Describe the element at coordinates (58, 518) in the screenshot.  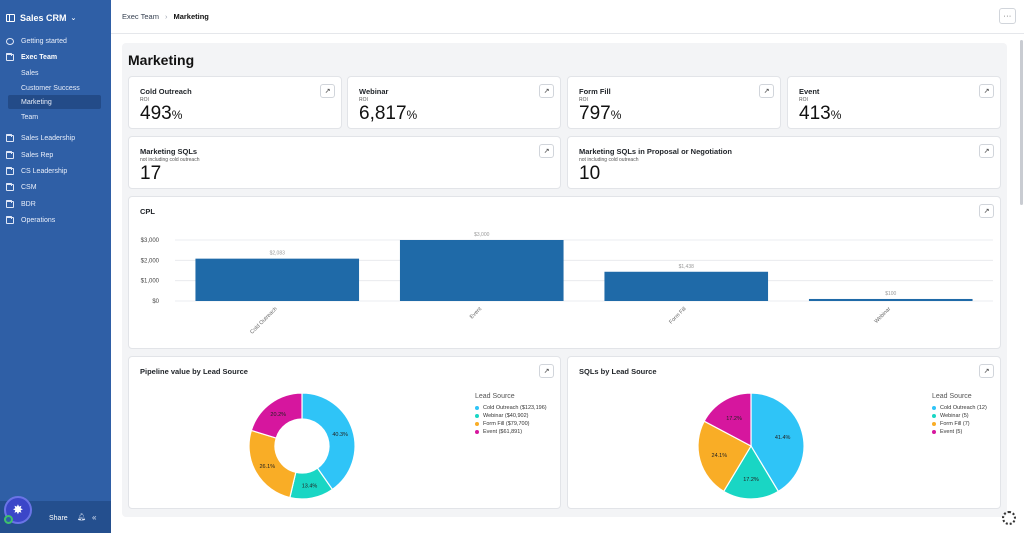
I see `share-button: Share` at that location.